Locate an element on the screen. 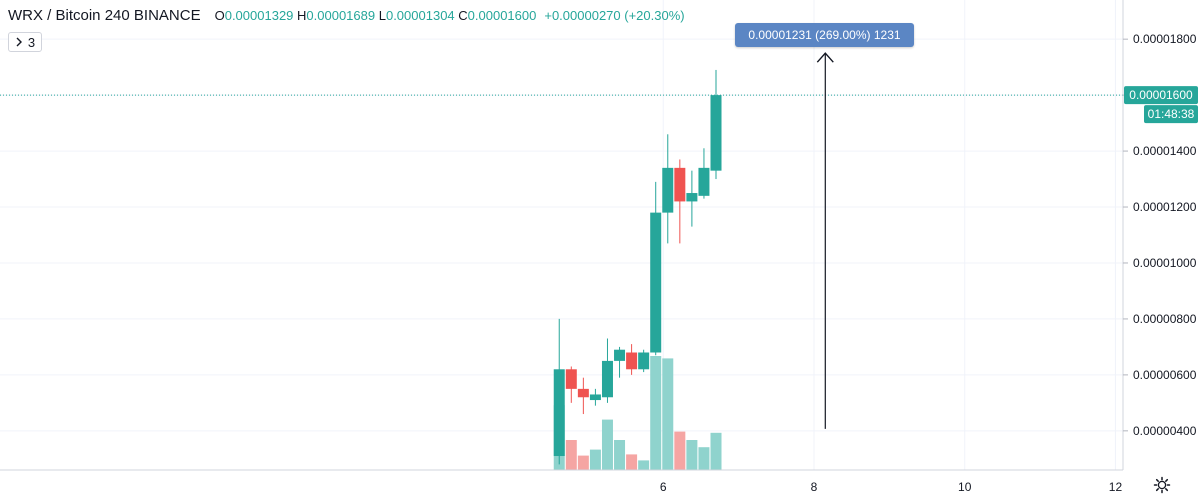  y-tick-label: 0.00000400 is located at coordinates (1165, 431).